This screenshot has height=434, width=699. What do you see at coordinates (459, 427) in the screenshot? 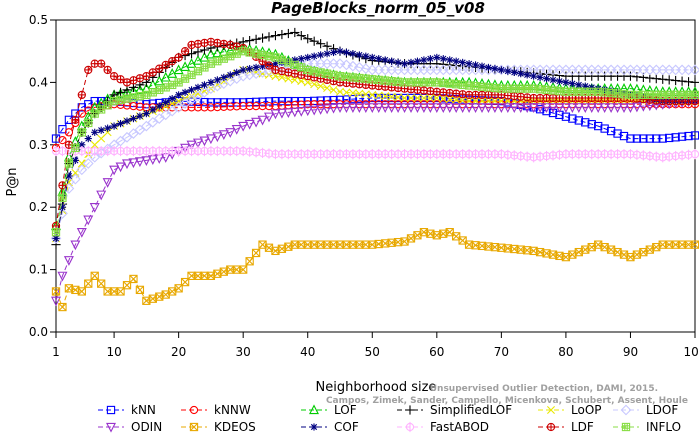
I see `legend-label: FastABOD` at bounding box center [459, 427].